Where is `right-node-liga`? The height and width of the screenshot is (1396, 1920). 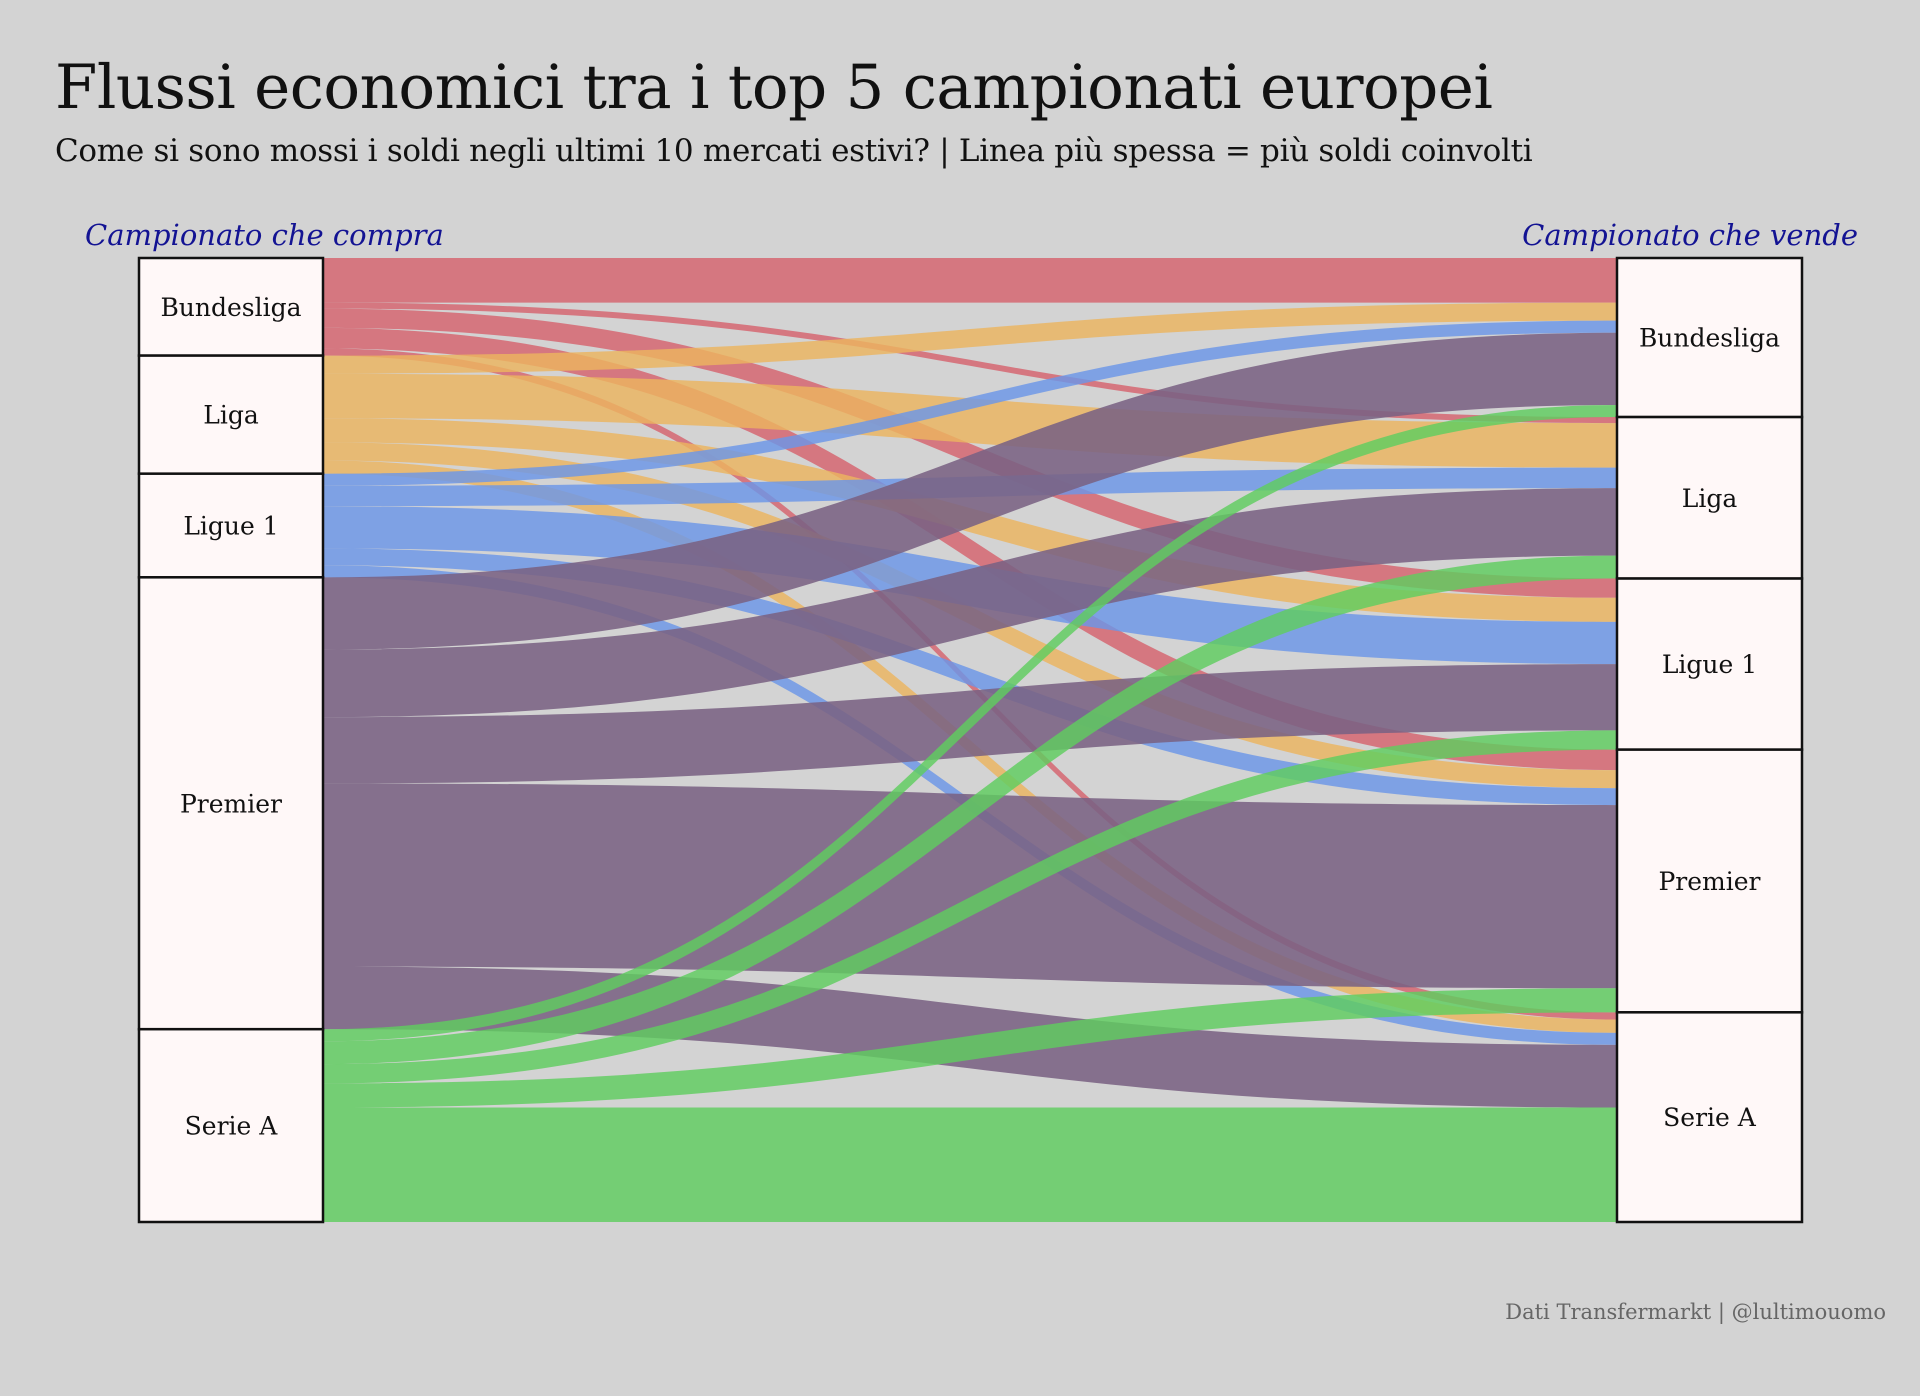 right-node-liga is located at coordinates (1709, 497).